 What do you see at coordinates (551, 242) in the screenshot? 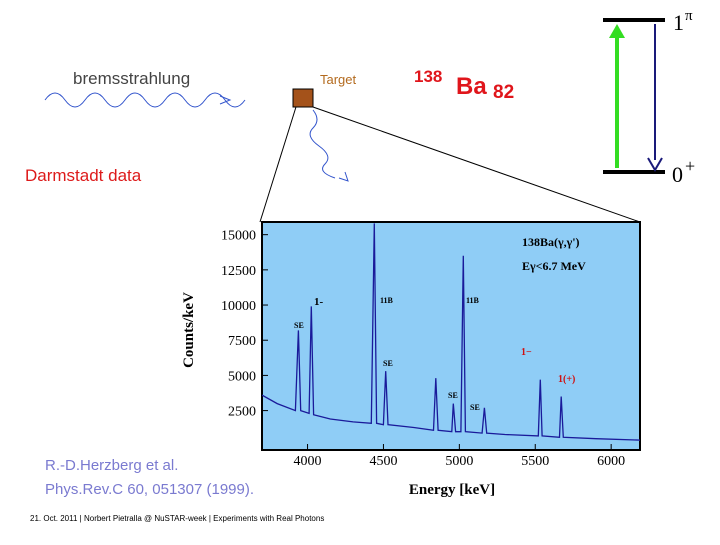
I see `annotation: 138Ba(γ,γ')` at bounding box center [551, 242].